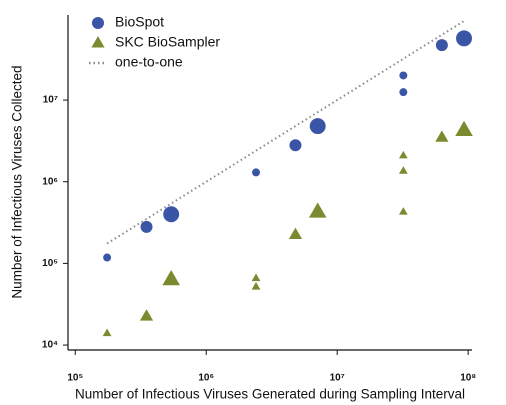 This screenshot has width=506, height=405. I want to click on y-tick-label: 10⁴, so click(50, 345).